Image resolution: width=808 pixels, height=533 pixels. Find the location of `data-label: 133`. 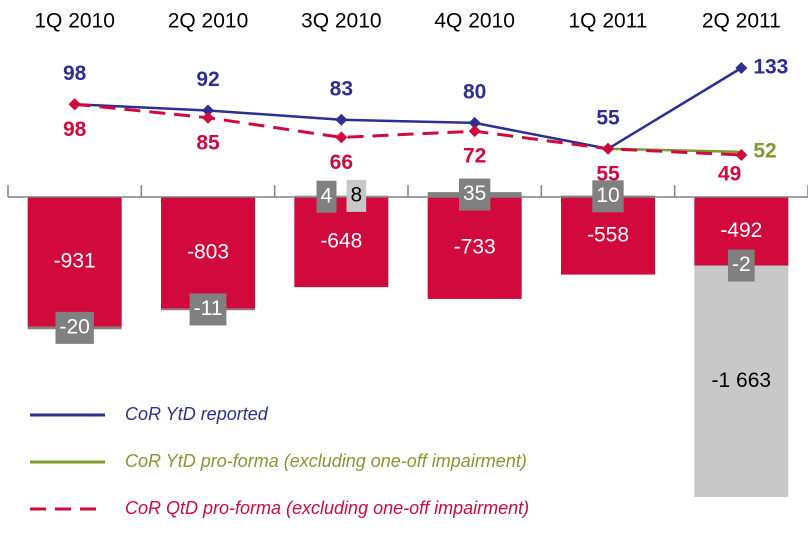

data-label: 133 is located at coordinates (770, 67).